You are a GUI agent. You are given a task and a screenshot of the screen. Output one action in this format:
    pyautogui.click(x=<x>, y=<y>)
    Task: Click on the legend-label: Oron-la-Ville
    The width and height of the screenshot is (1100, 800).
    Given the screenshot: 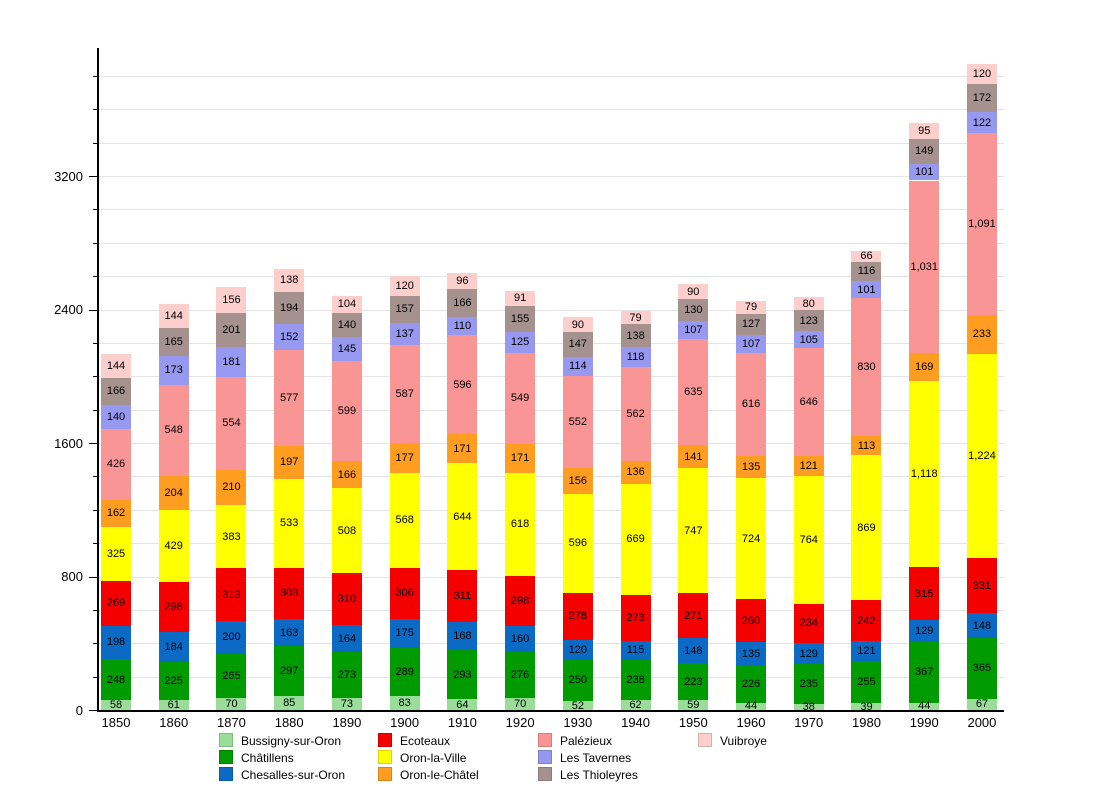 What is the action you would take?
    pyautogui.click(x=433, y=758)
    